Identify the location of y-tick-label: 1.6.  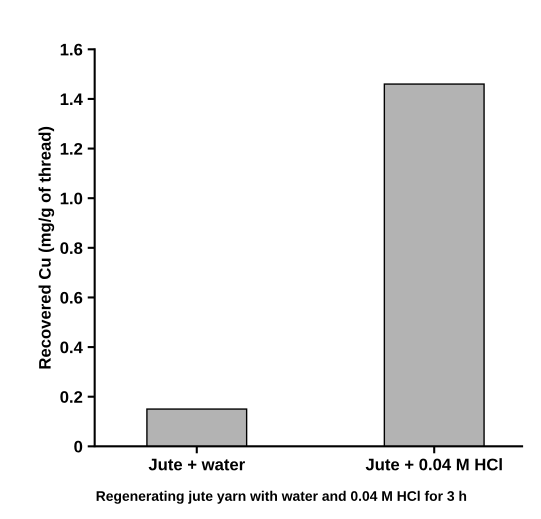
(71, 50).